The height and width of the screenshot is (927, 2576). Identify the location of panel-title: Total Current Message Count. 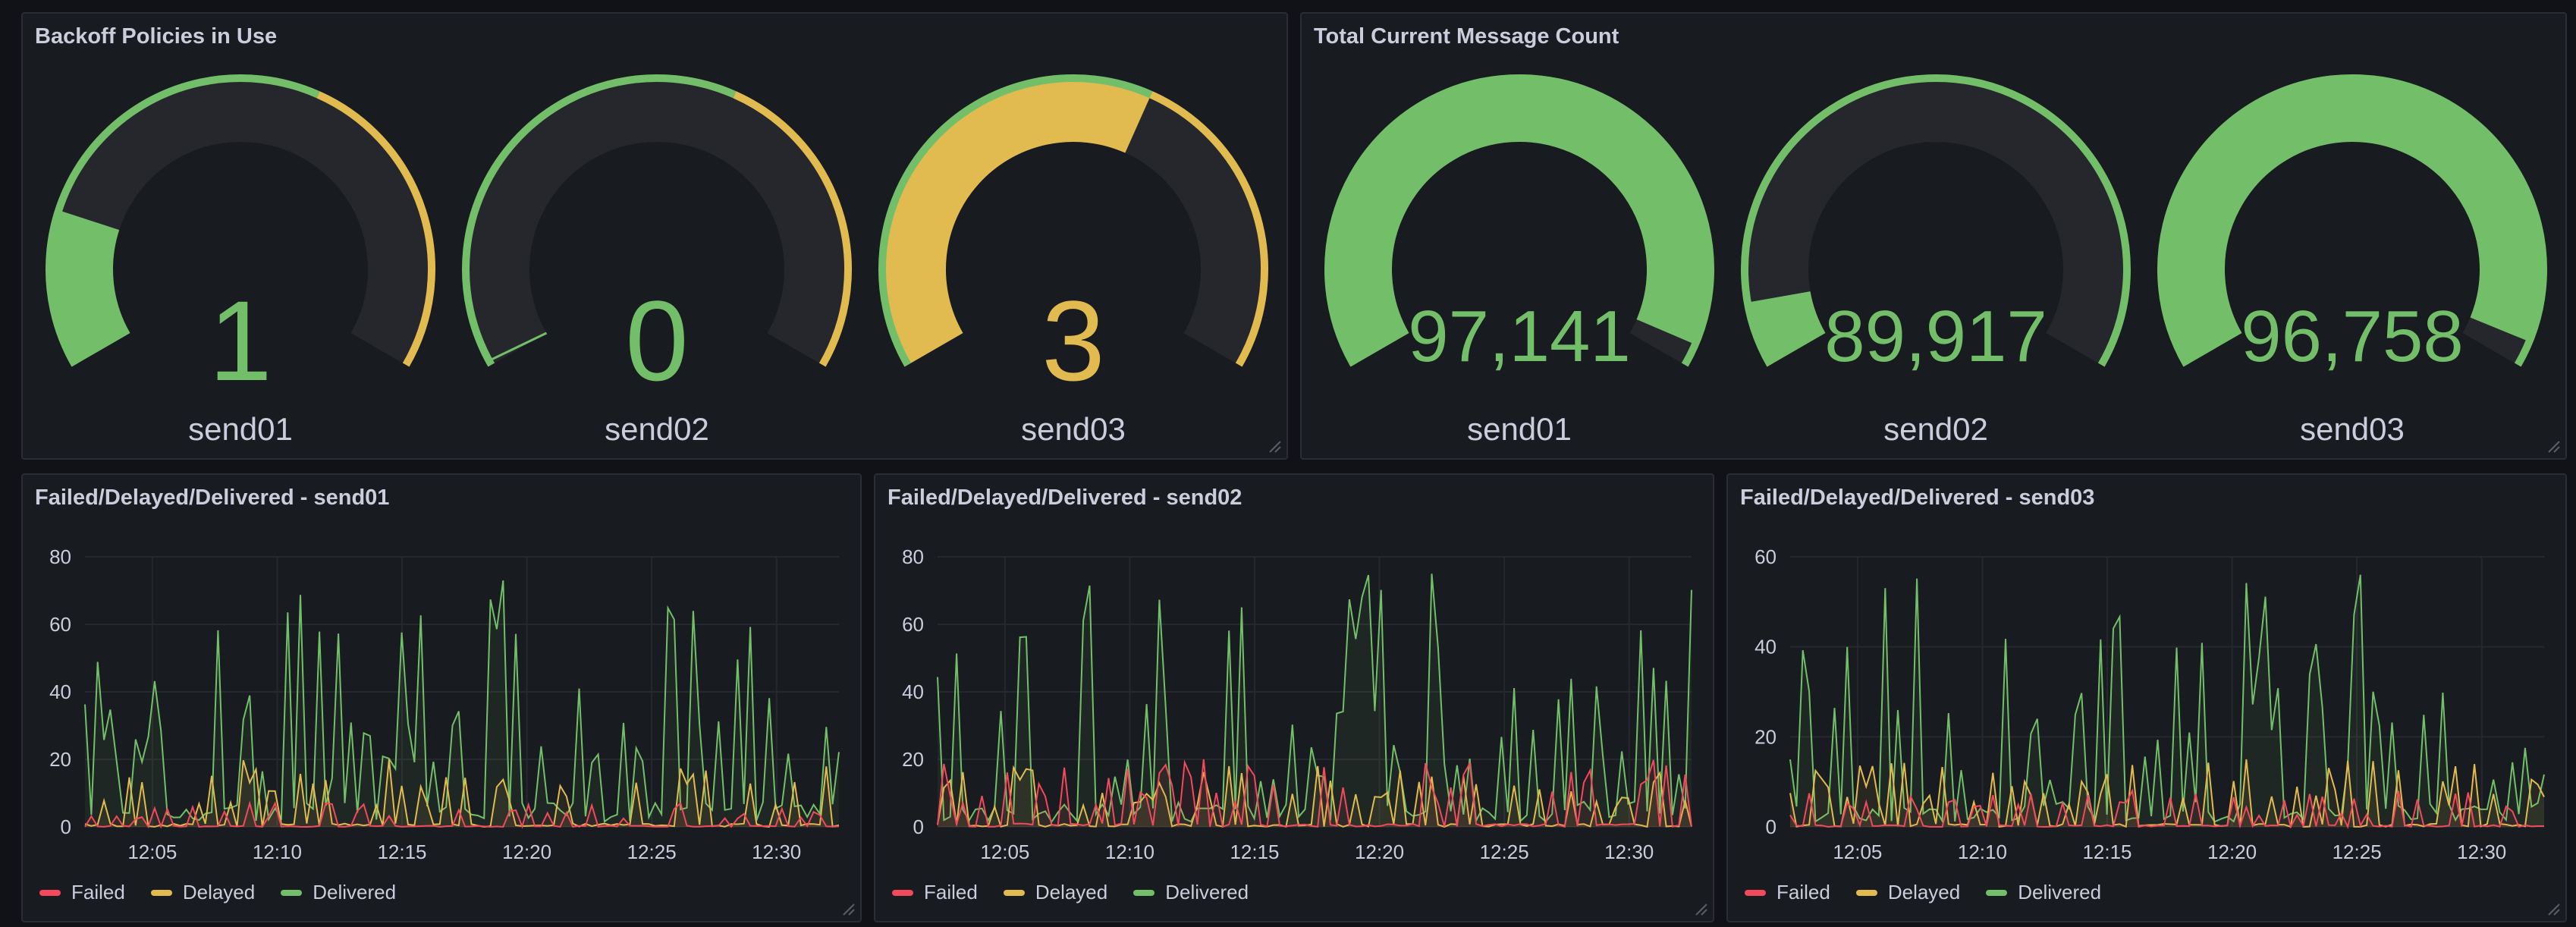
(1466, 36).